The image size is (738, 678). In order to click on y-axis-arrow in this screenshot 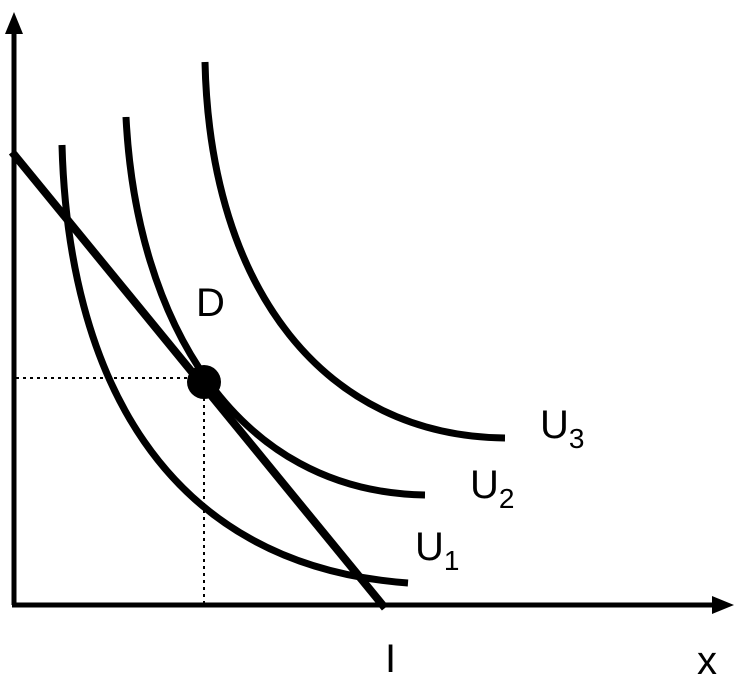, I will do `click(14, 23)`.